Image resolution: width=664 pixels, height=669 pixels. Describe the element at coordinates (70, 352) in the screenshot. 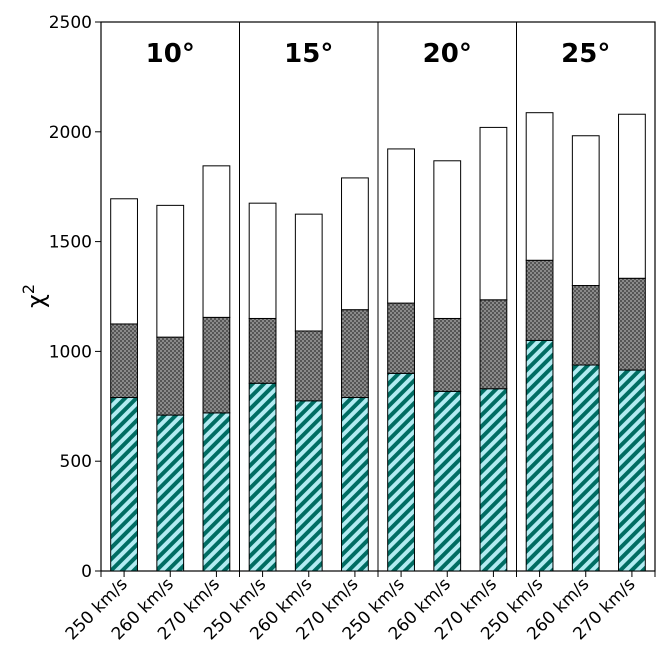

I see `y-tick-label: 1000` at that location.